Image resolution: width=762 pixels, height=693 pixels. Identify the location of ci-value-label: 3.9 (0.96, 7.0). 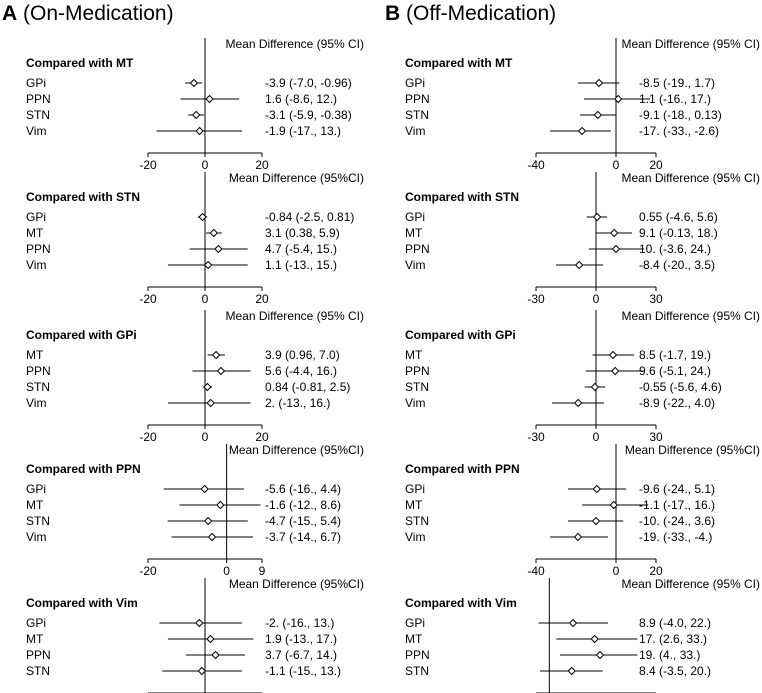
(302, 355).